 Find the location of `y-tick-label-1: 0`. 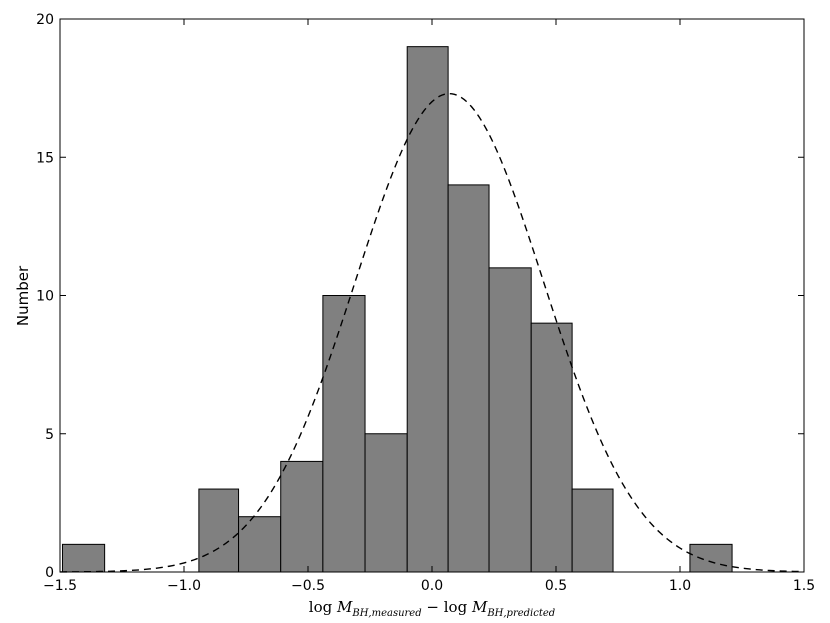

y-tick-label-1: 0 is located at coordinates (49, 573).